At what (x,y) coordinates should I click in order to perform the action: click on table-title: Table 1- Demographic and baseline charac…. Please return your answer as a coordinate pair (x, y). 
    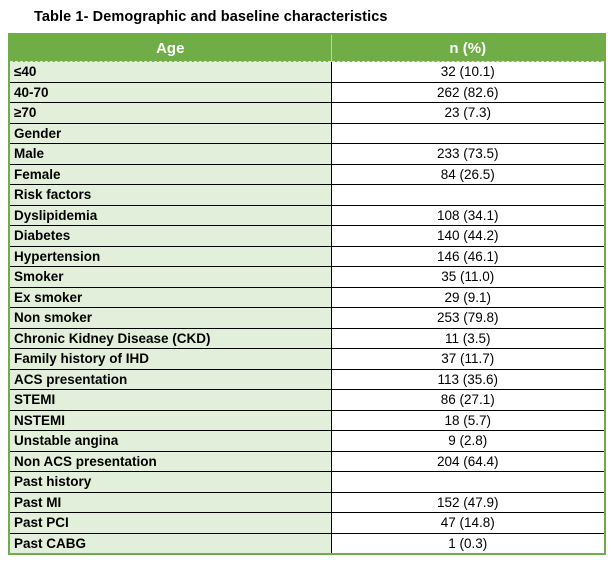
    Looking at the image, I should click on (211, 17).